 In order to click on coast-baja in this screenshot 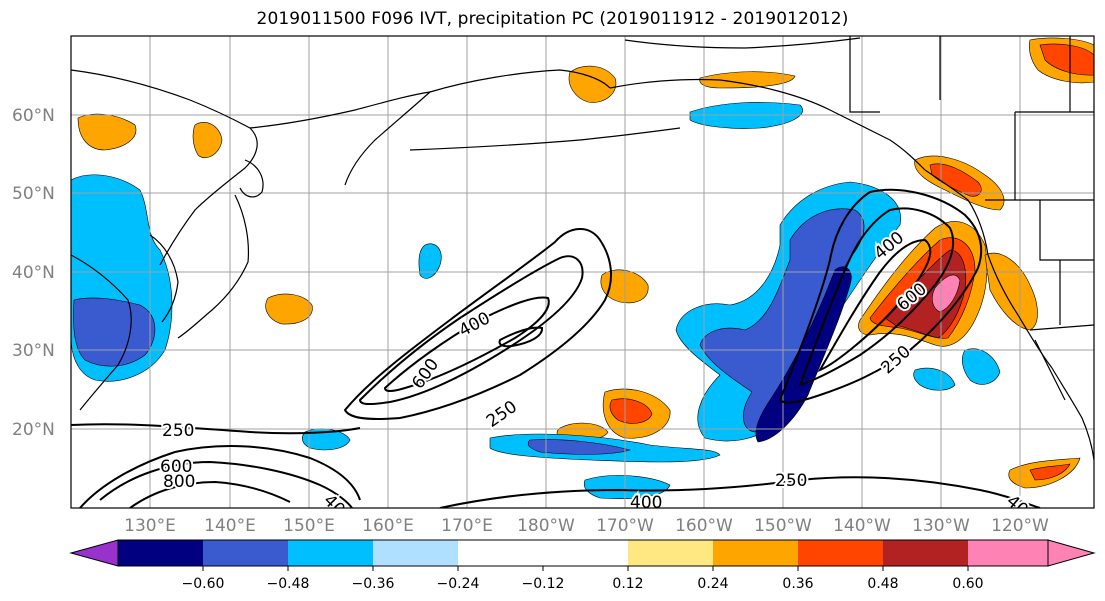, I will do `click(1072, 414)`.